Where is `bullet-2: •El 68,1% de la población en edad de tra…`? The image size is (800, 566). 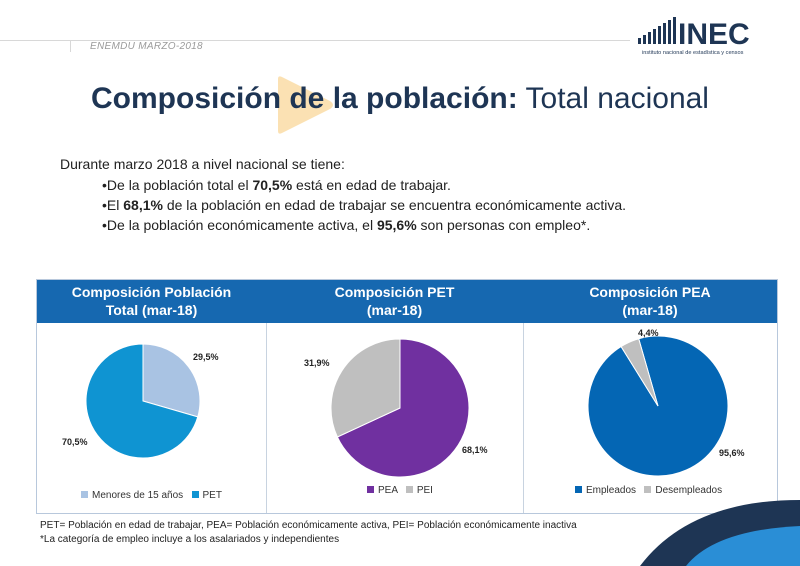 bullet-2: •El 68,1% de la población en edad de tra… is located at coordinates (364, 205).